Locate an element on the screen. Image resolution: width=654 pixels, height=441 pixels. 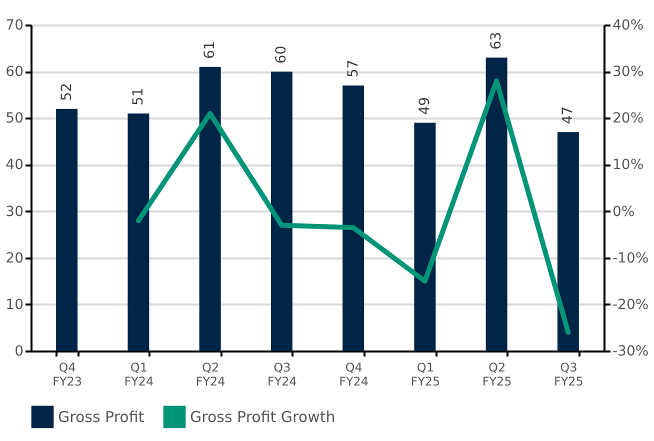
data-label: 57 is located at coordinates (353, 69).